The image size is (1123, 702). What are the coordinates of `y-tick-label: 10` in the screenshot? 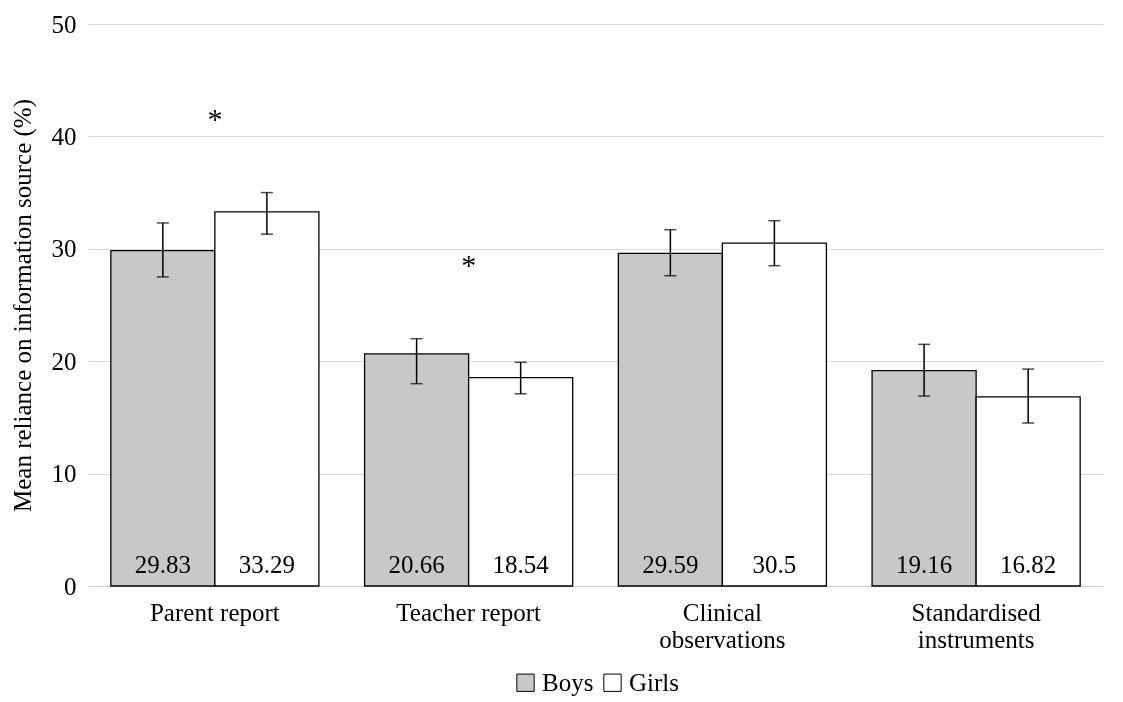 It's located at (64, 474).